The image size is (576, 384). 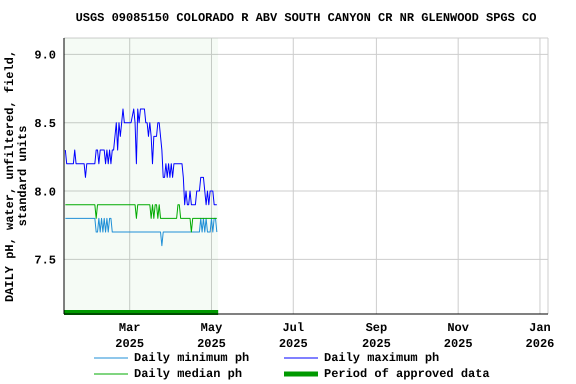 I want to click on legend-label: Daily median ph, so click(x=188, y=374).